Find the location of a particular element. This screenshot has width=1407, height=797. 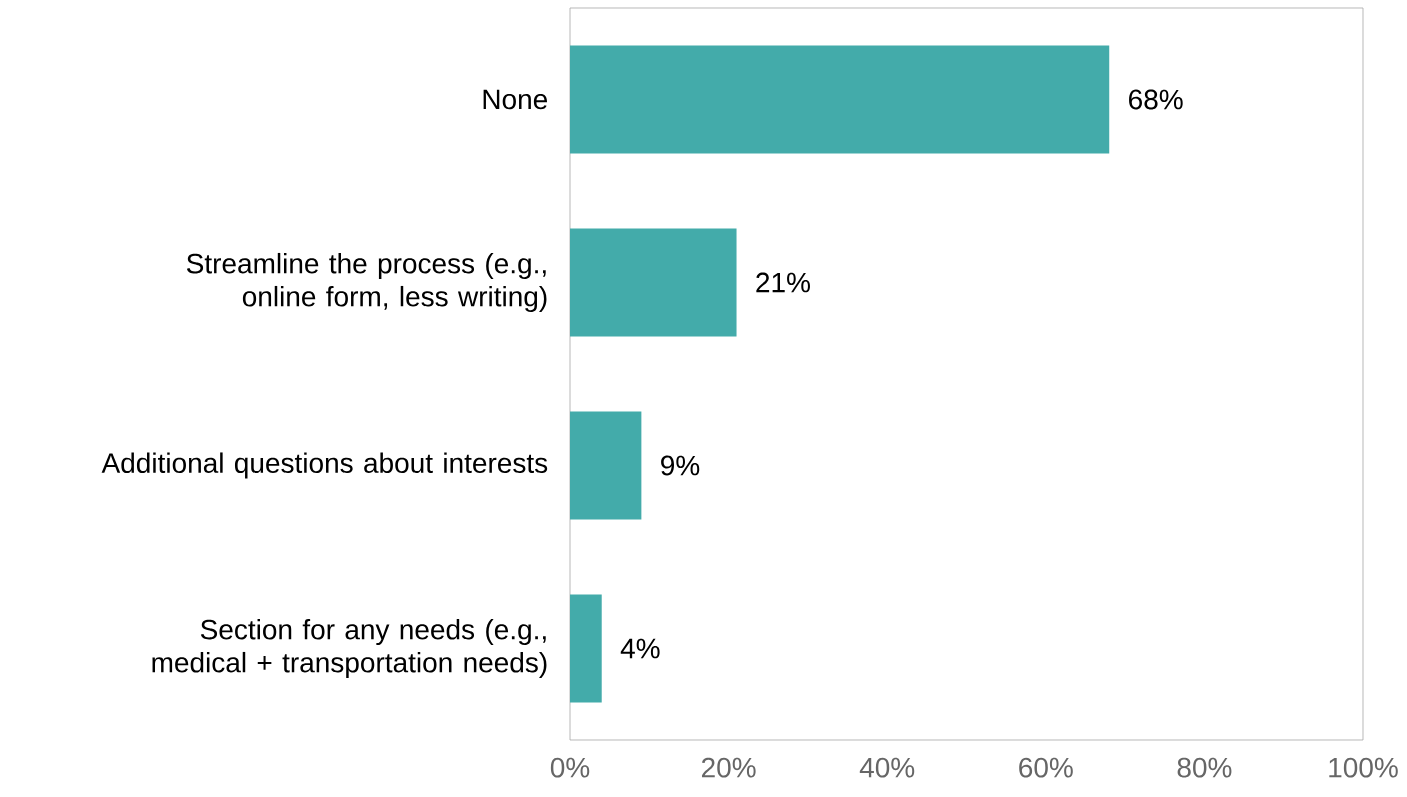

x-tick-label: 60% is located at coordinates (1046, 767).